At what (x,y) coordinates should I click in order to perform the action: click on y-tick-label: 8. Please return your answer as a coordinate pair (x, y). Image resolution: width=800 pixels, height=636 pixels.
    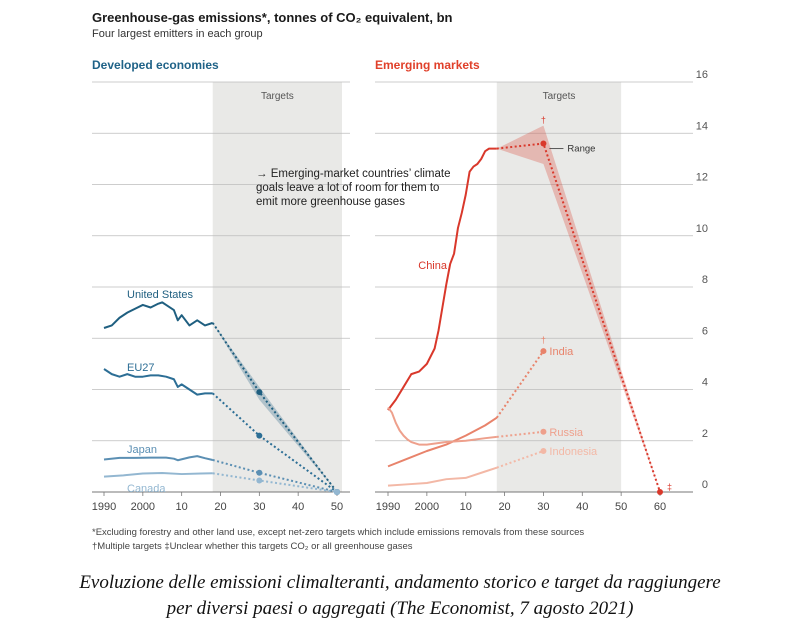
    Looking at the image, I should click on (705, 280).